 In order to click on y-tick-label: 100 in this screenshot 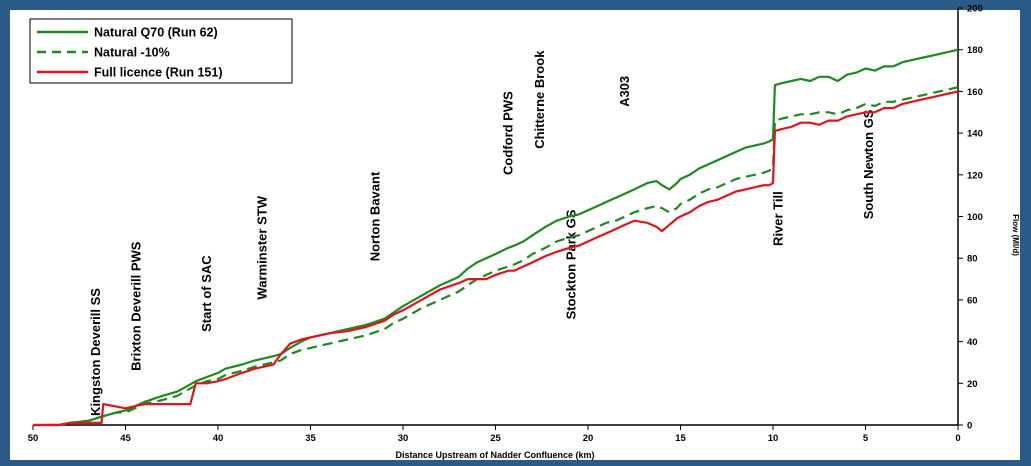, I will do `click(975, 217)`.